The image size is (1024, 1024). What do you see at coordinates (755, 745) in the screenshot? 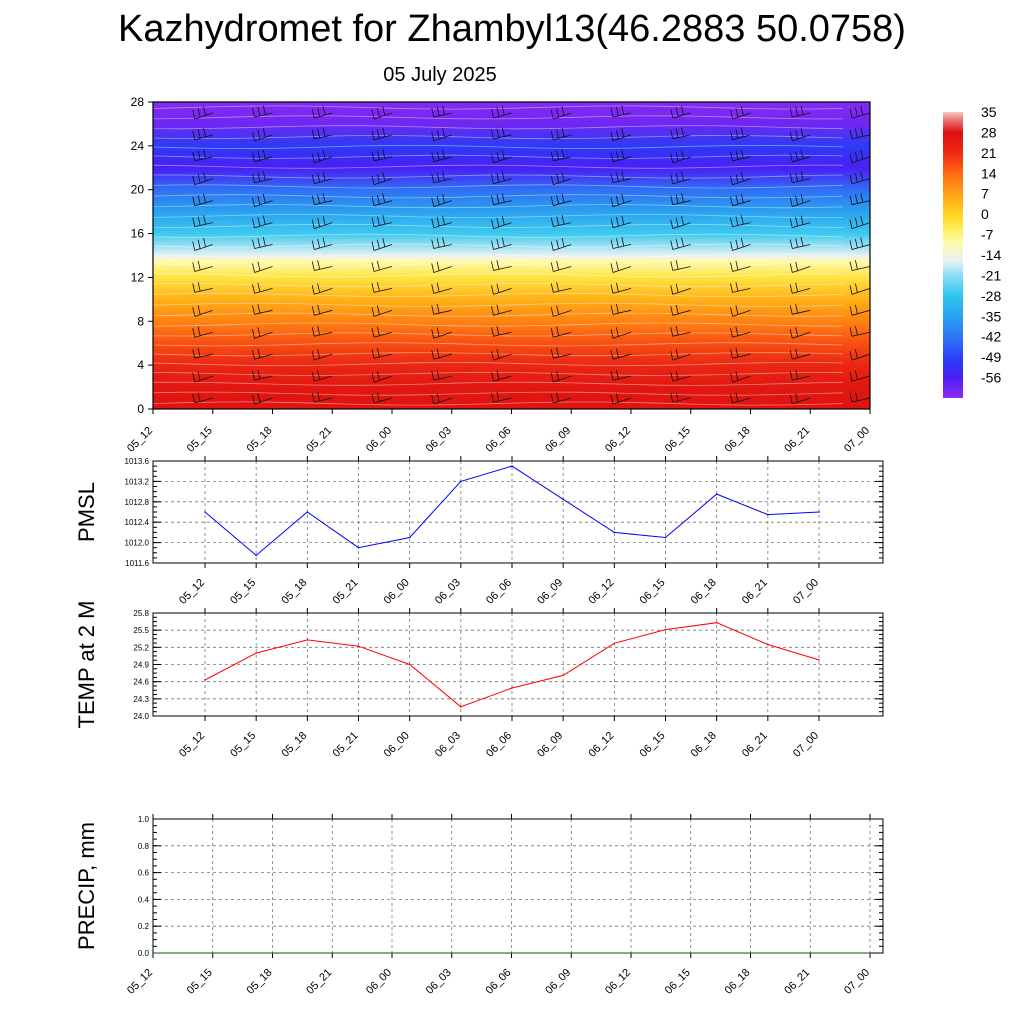
I see `x-tick-label: 06_21` at bounding box center [755, 745].